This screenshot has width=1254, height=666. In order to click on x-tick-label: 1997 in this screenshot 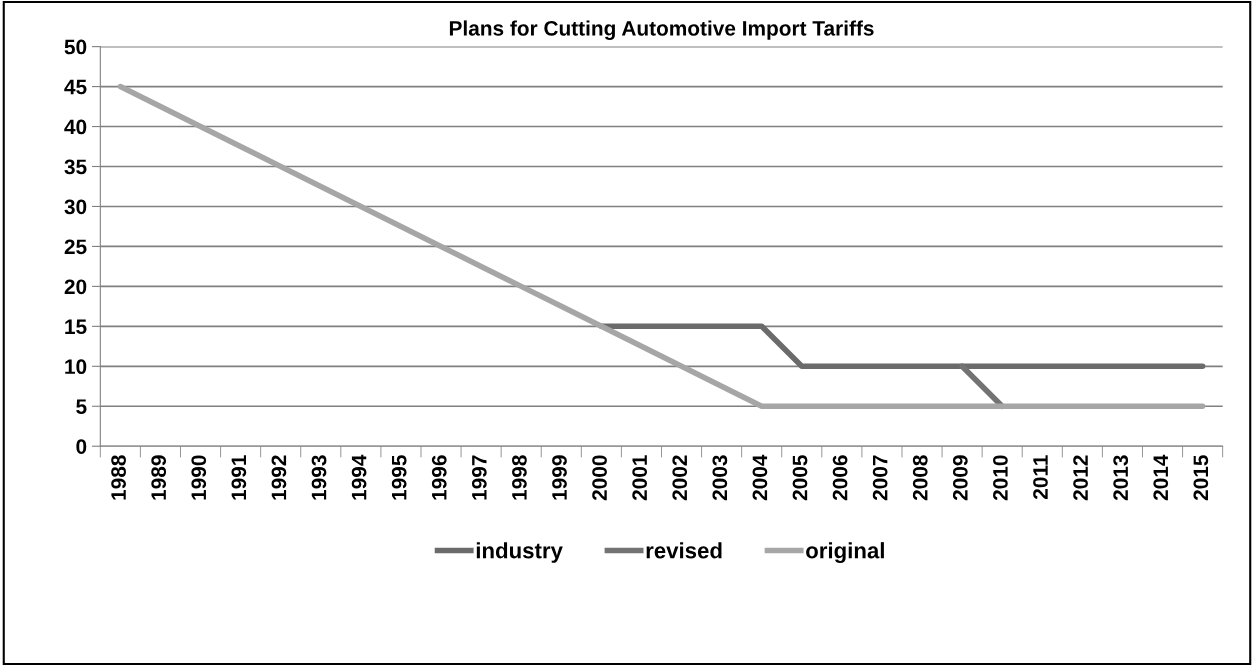, I will do `click(479, 477)`.